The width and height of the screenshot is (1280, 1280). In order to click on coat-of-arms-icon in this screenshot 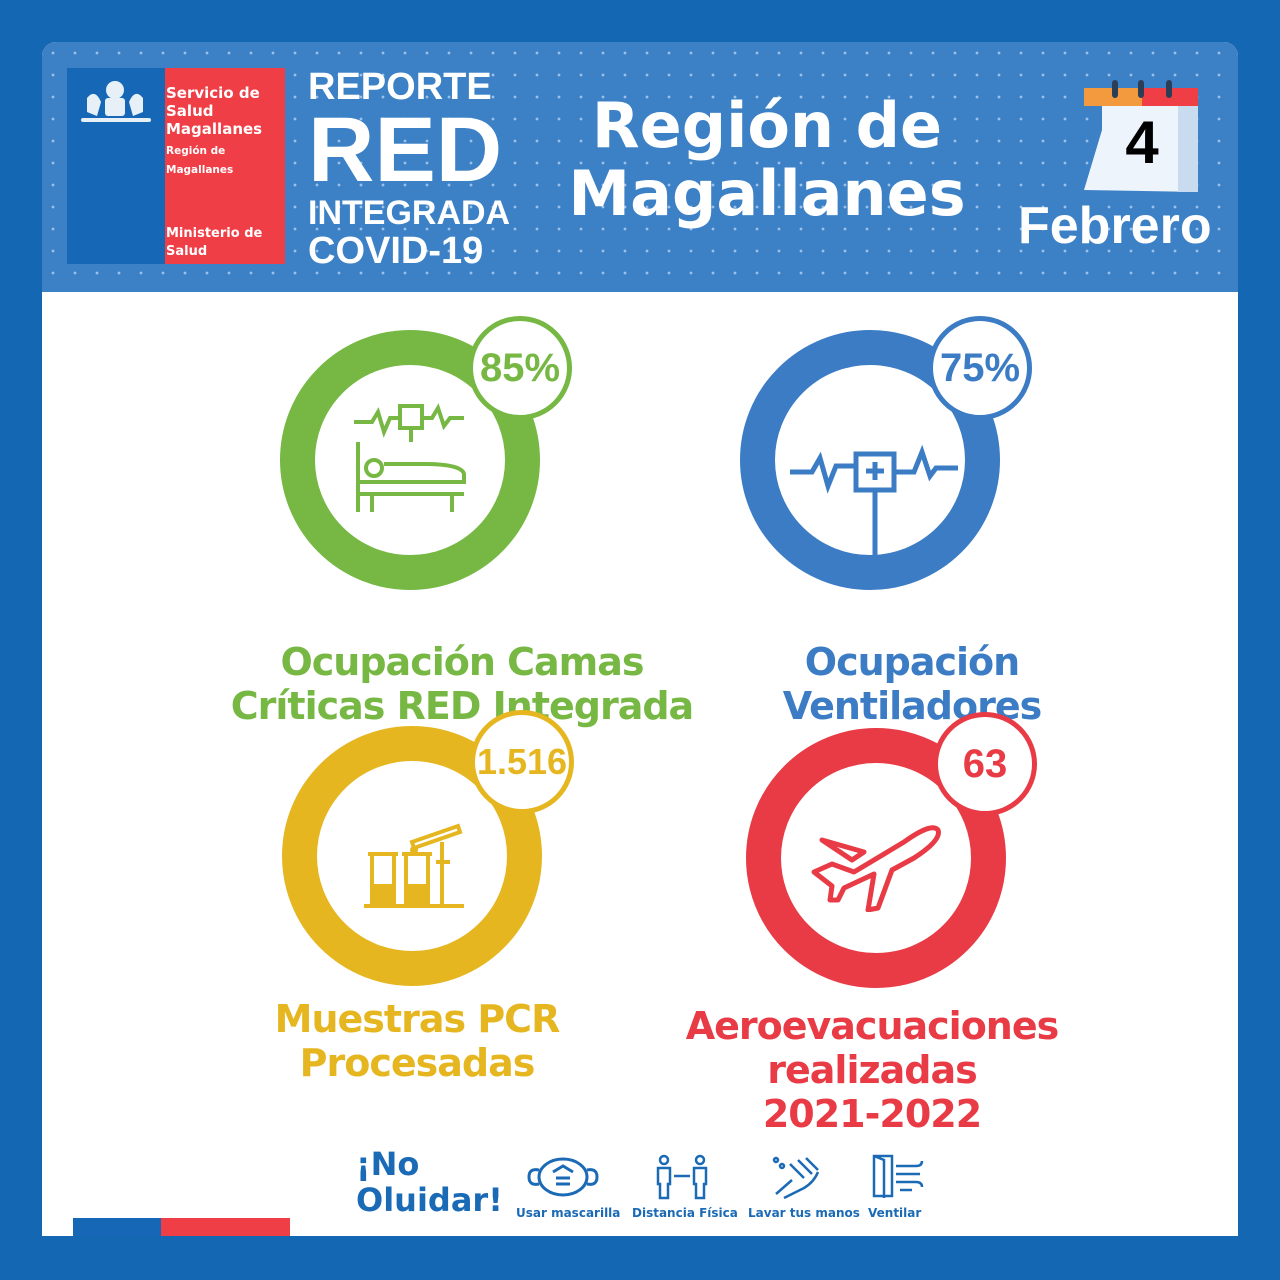, I will do `click(116, 101)`.